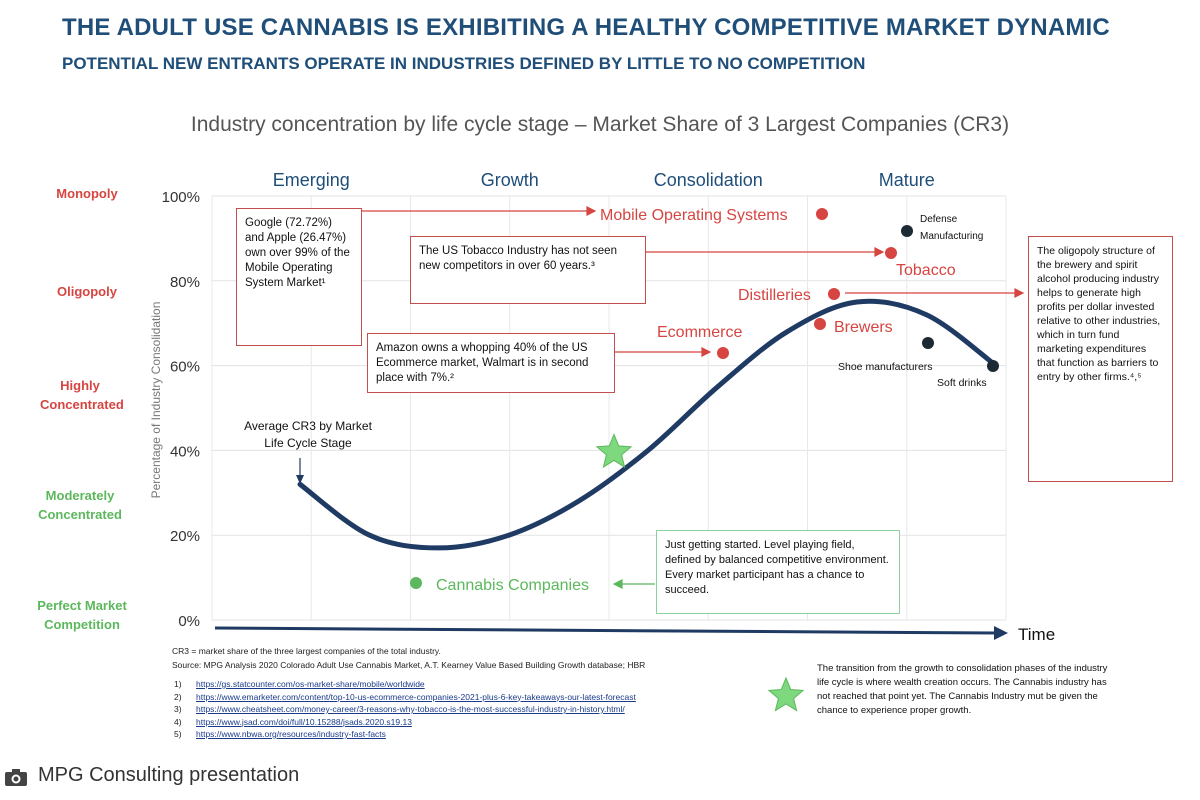 This screenshot has height=800, width=1200. Describe the element at coordinates (907, 180) in the screenshot. I see `stage-label: Mature` at that location.